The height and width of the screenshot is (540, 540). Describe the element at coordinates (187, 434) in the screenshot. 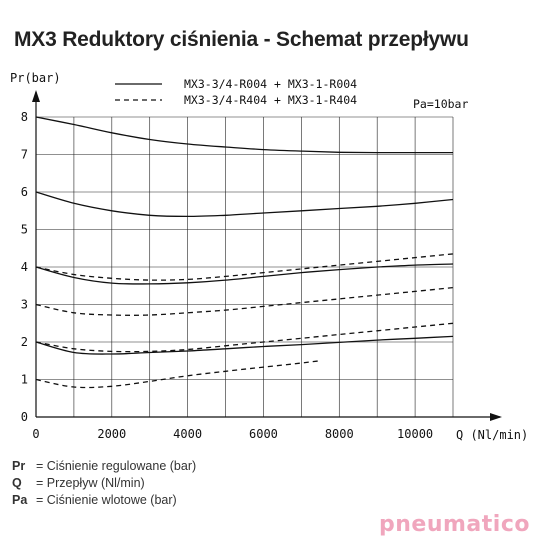

I see `x-tick-label: 4000` at that location.